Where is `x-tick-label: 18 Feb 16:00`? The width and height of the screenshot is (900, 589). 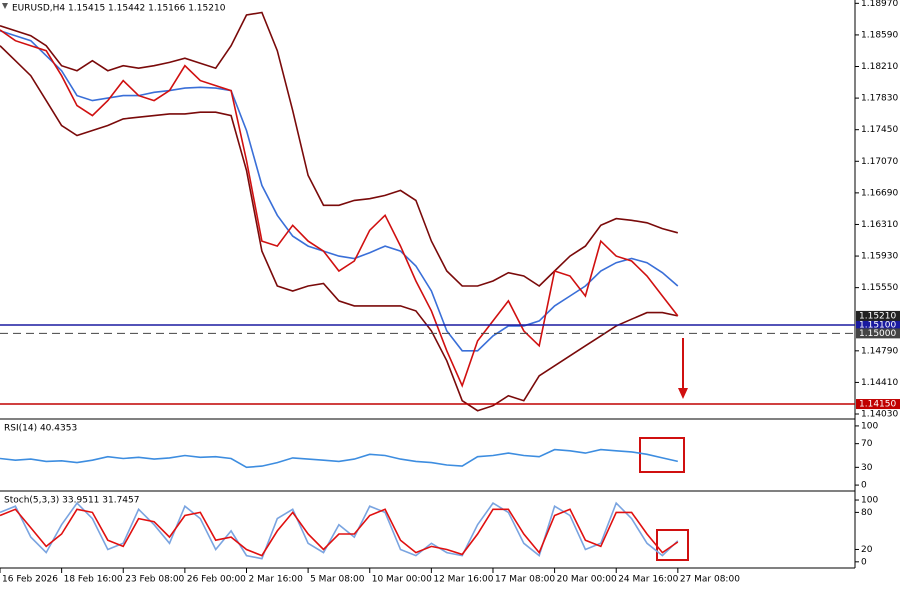 x-tick-label: 18 Feb 16:00 is located at coordinates (93, 580).